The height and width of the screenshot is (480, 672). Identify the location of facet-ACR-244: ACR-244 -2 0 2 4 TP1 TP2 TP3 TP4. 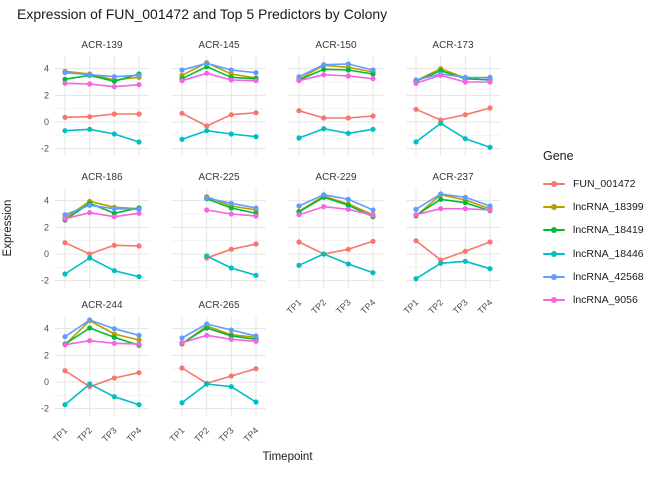
(95, 372).